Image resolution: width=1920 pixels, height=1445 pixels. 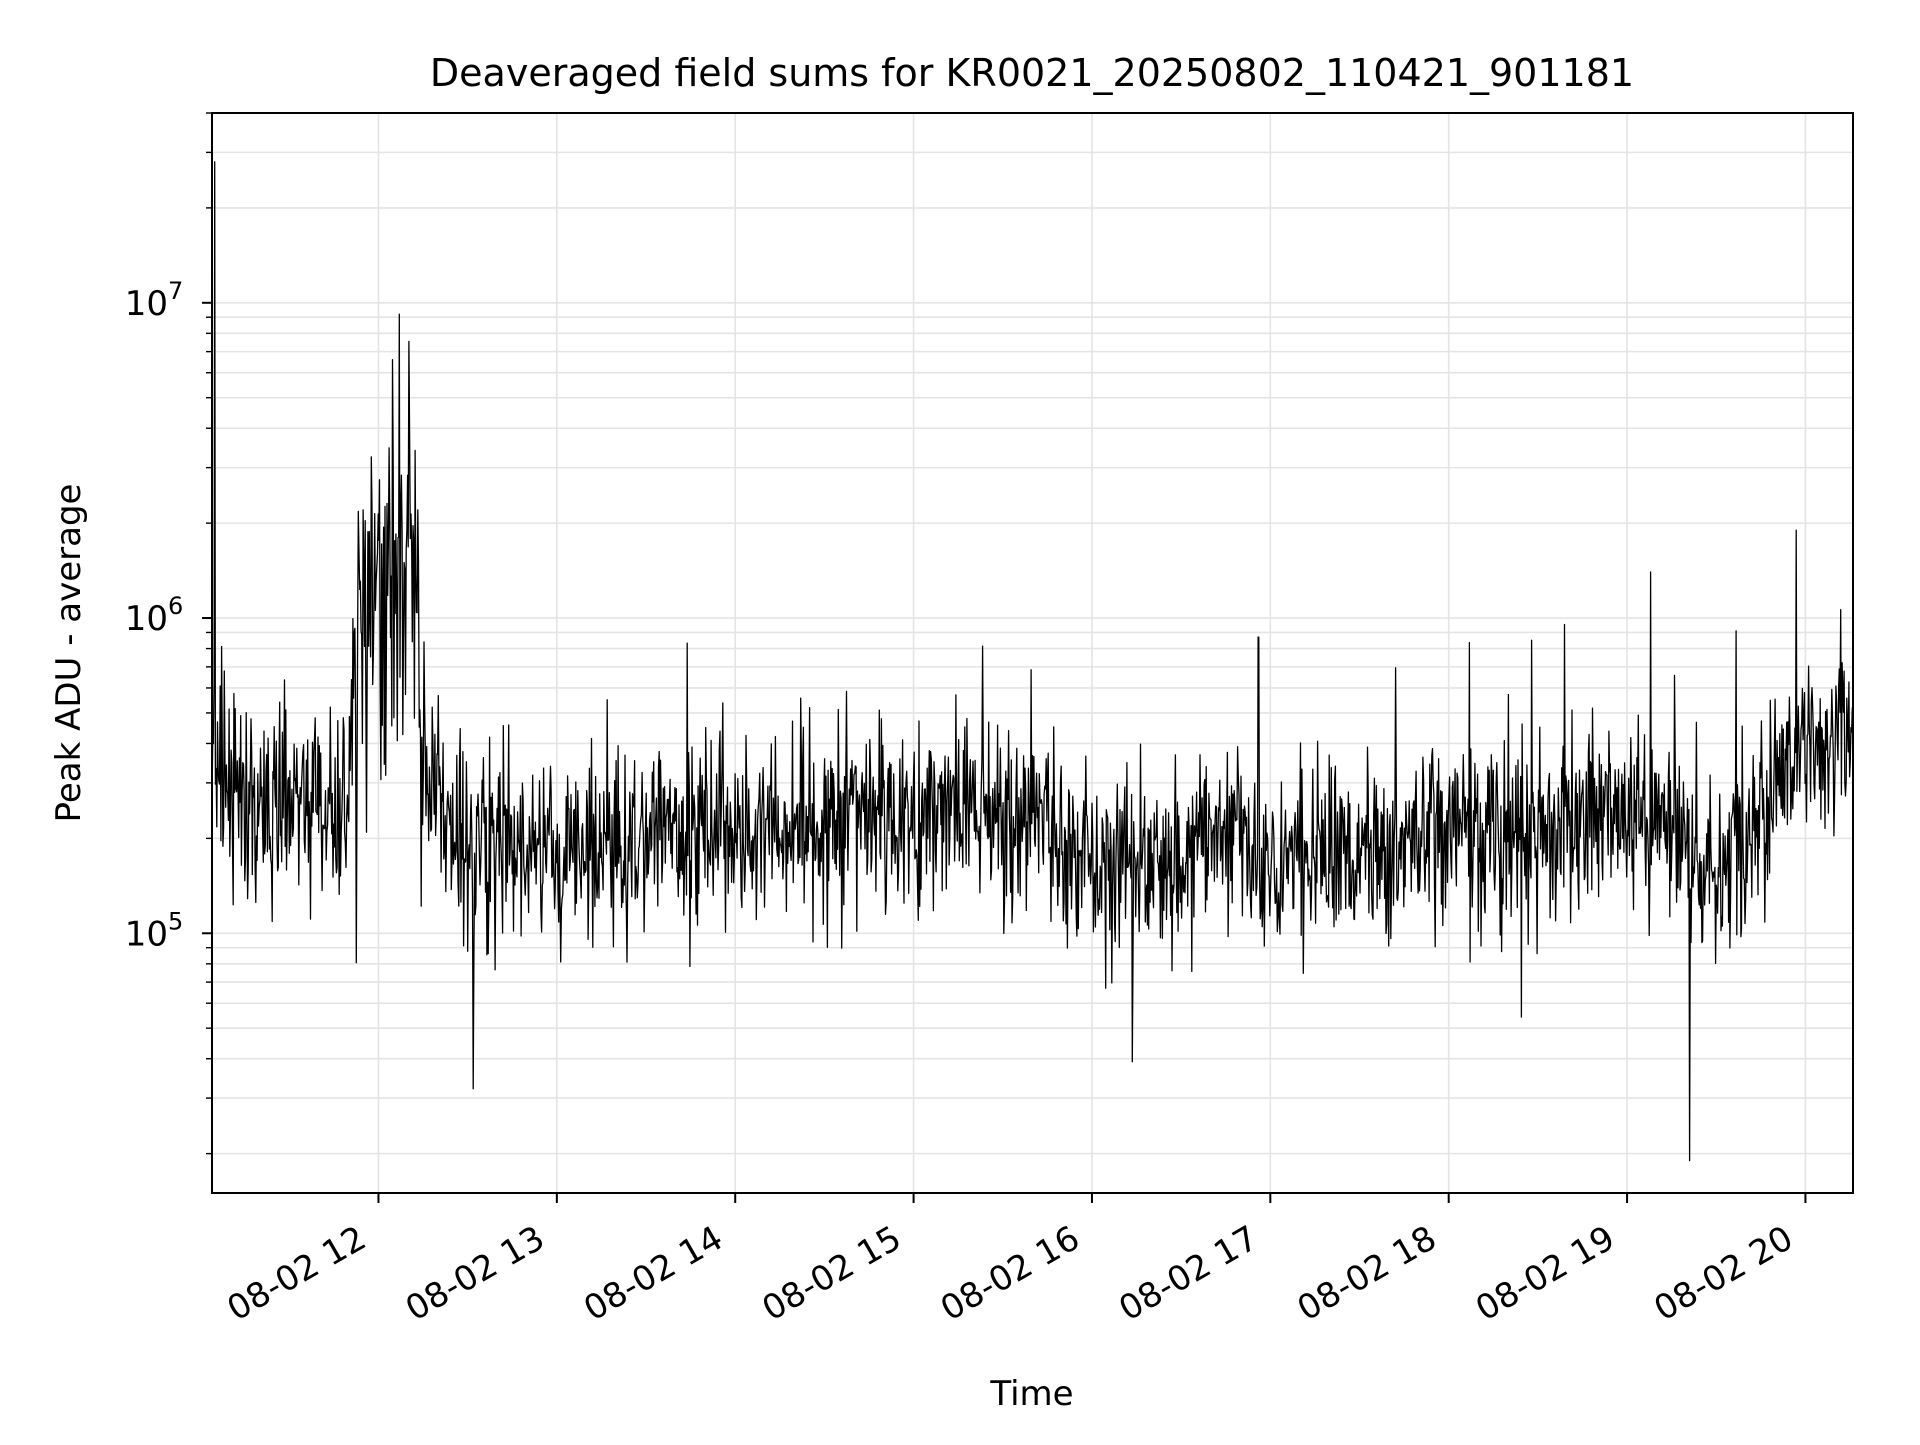 I want to click on x-tick-label: 08-02 16, so click(x=1010, y=1273).